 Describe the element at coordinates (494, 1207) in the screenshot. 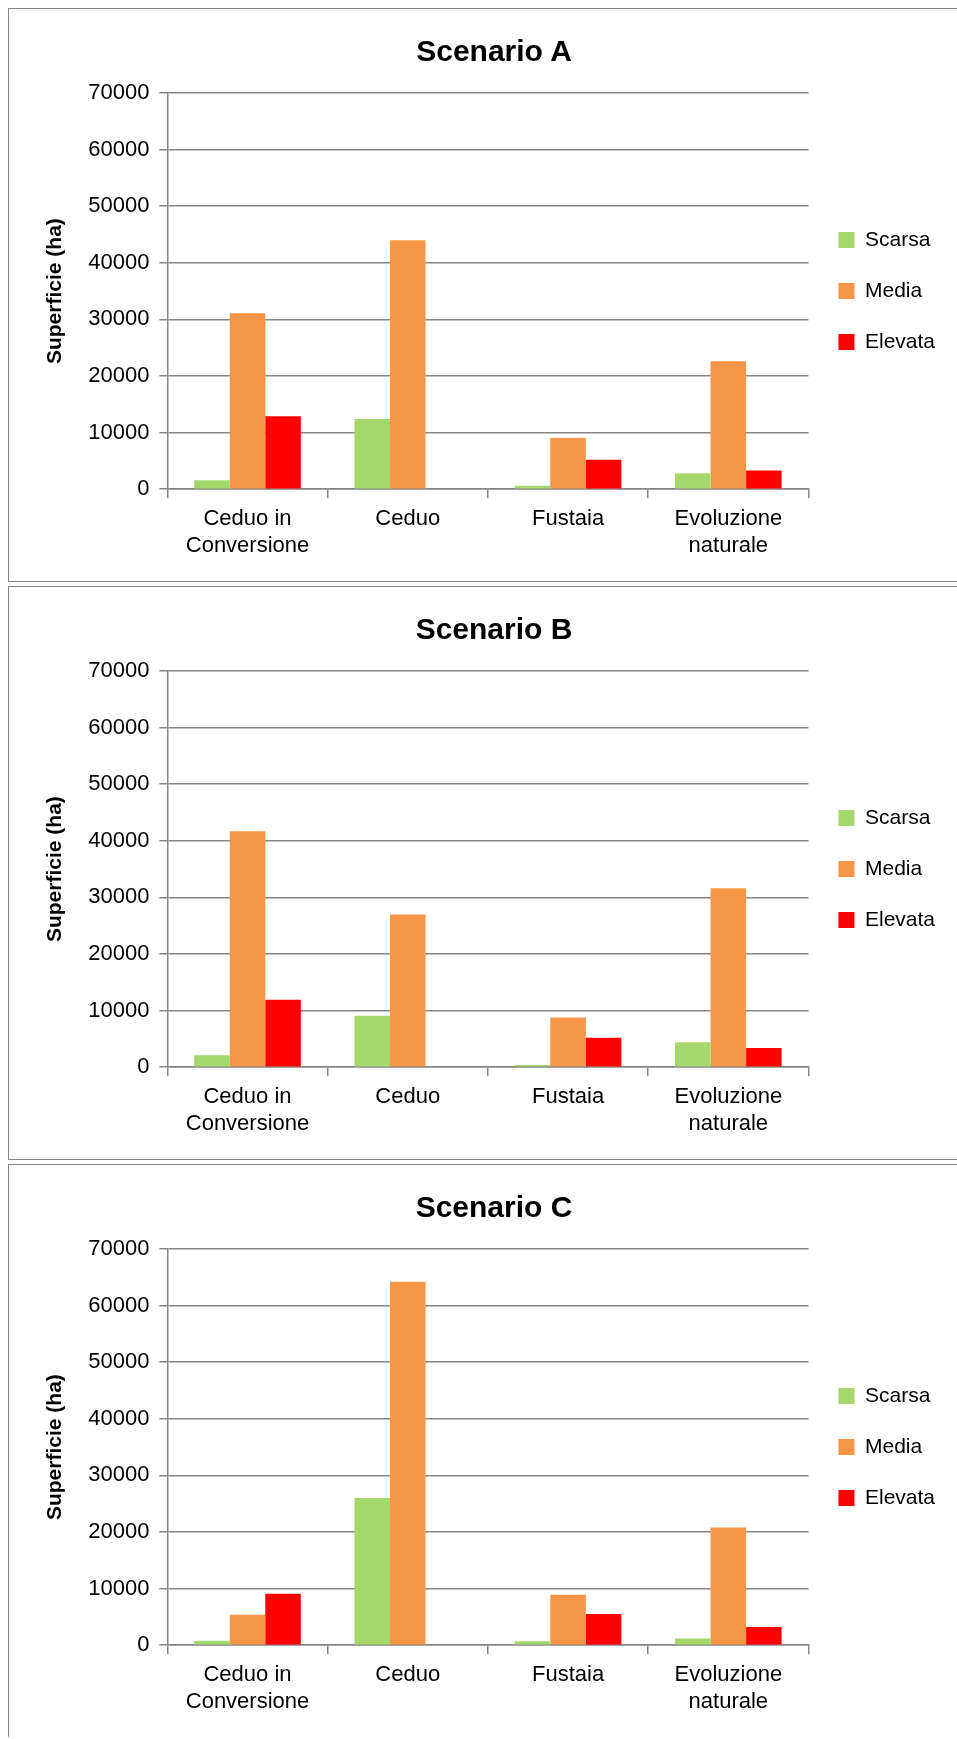

I see `chart-title: Scenario C` at that location.